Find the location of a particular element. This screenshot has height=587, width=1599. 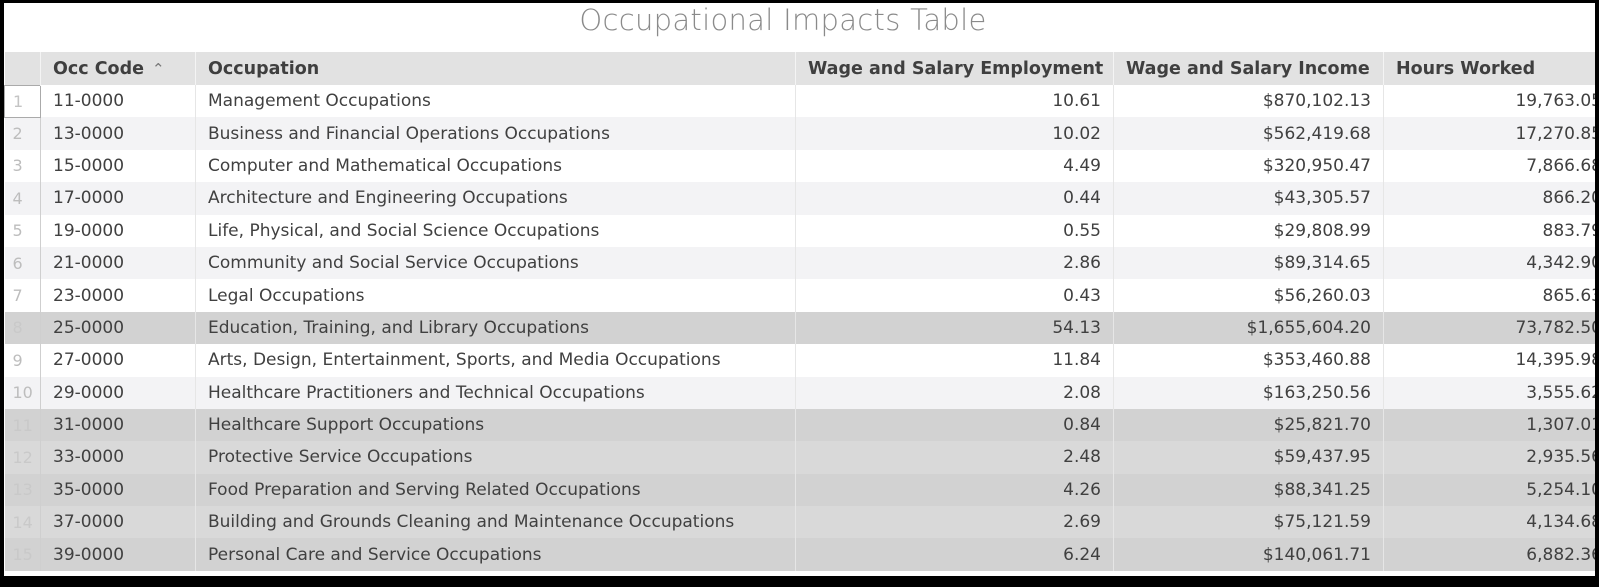

row-index-cell: 15 is located at coordinates (22, 554).